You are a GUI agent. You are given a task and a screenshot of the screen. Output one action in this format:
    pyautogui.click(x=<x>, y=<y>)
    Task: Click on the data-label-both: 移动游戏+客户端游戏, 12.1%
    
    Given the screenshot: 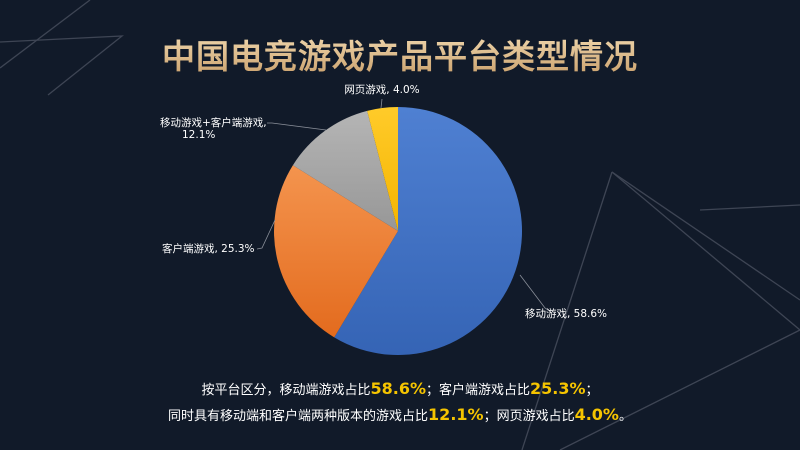 What is the action you would take?
    pyautogui.click(x=213, y=128)
    